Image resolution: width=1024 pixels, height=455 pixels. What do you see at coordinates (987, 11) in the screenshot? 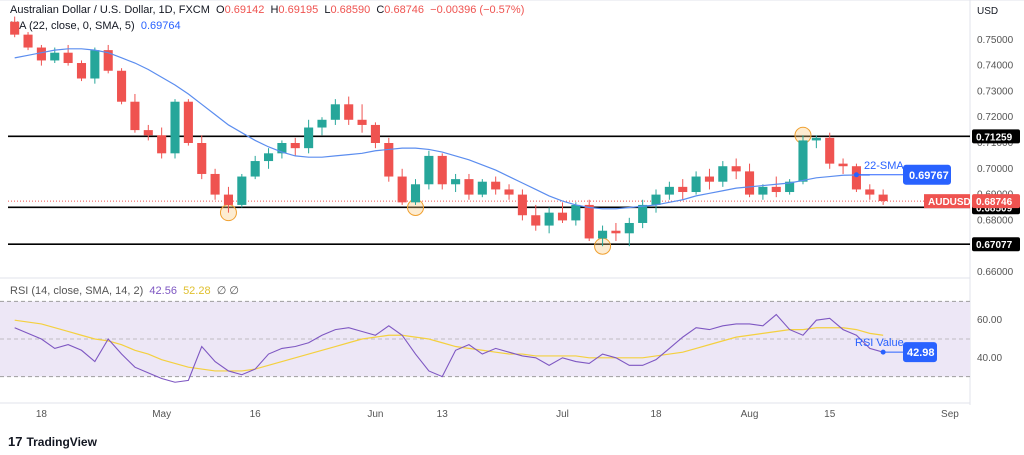
I see `currency-label: USD` at bounding box center [987, 11].